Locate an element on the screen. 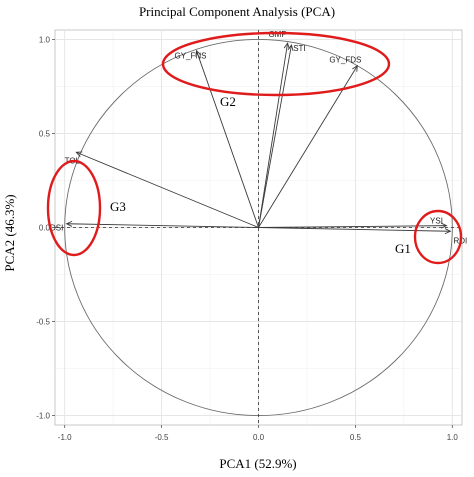 This screenshot has height=477, width=474. vector-sti is located at coordinates (275, 136).